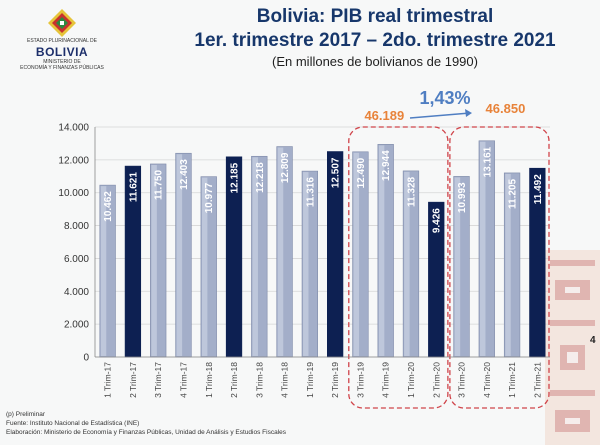  What do you see at coordinates (375, 16) in the screenshot?
I see `chart-title: Bolivia: PIB real trimestral` at bounding box center [375, 16].